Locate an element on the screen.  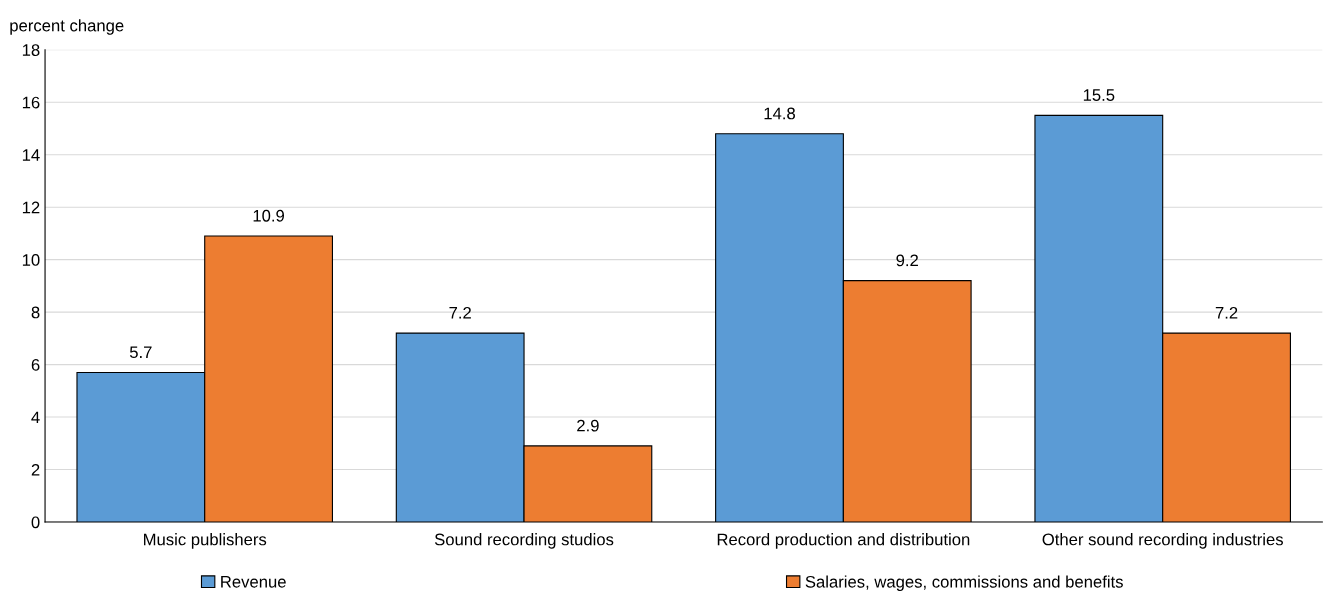
y-tick-label: 18 is located at coordinates (31, 50).